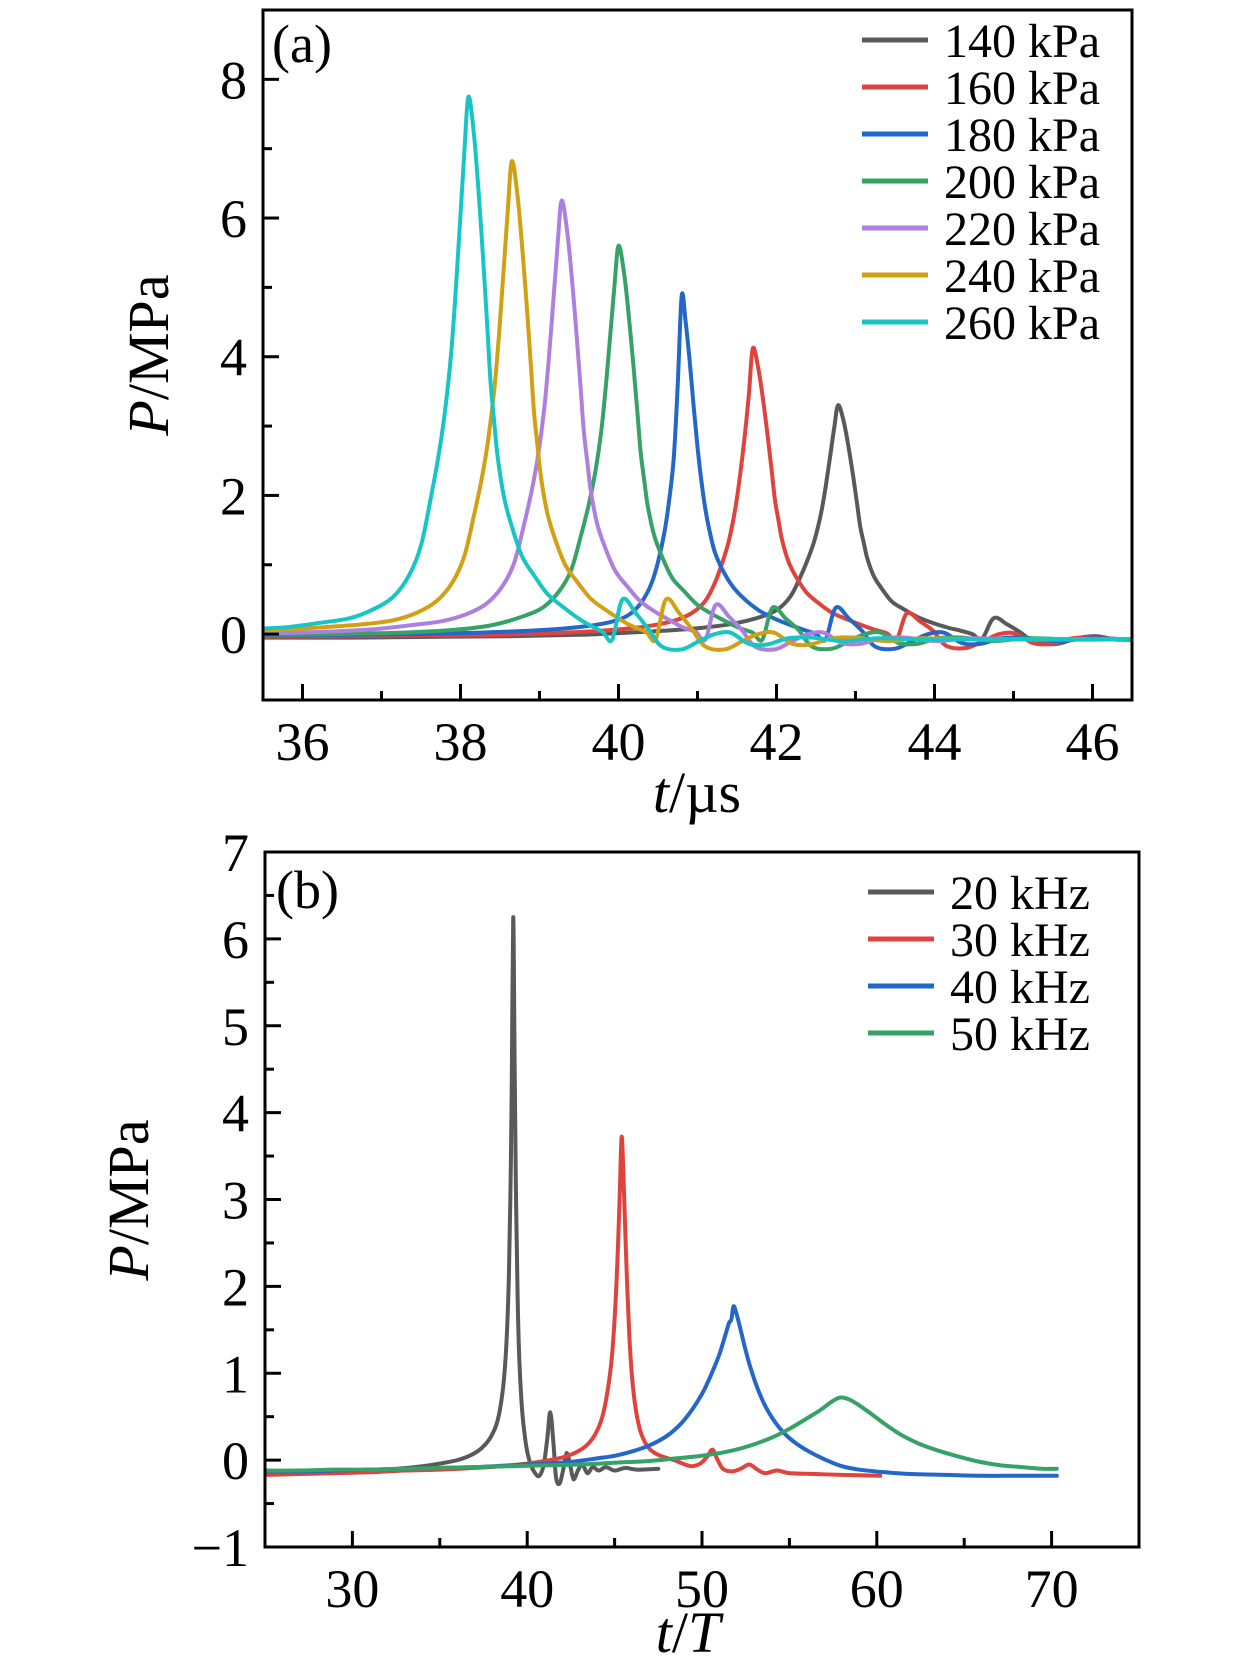  What do you see at coordinates (1022, 41) in the screenshot?
I see `legend-label: 140 kPa` at bounding box center [1022, 41].